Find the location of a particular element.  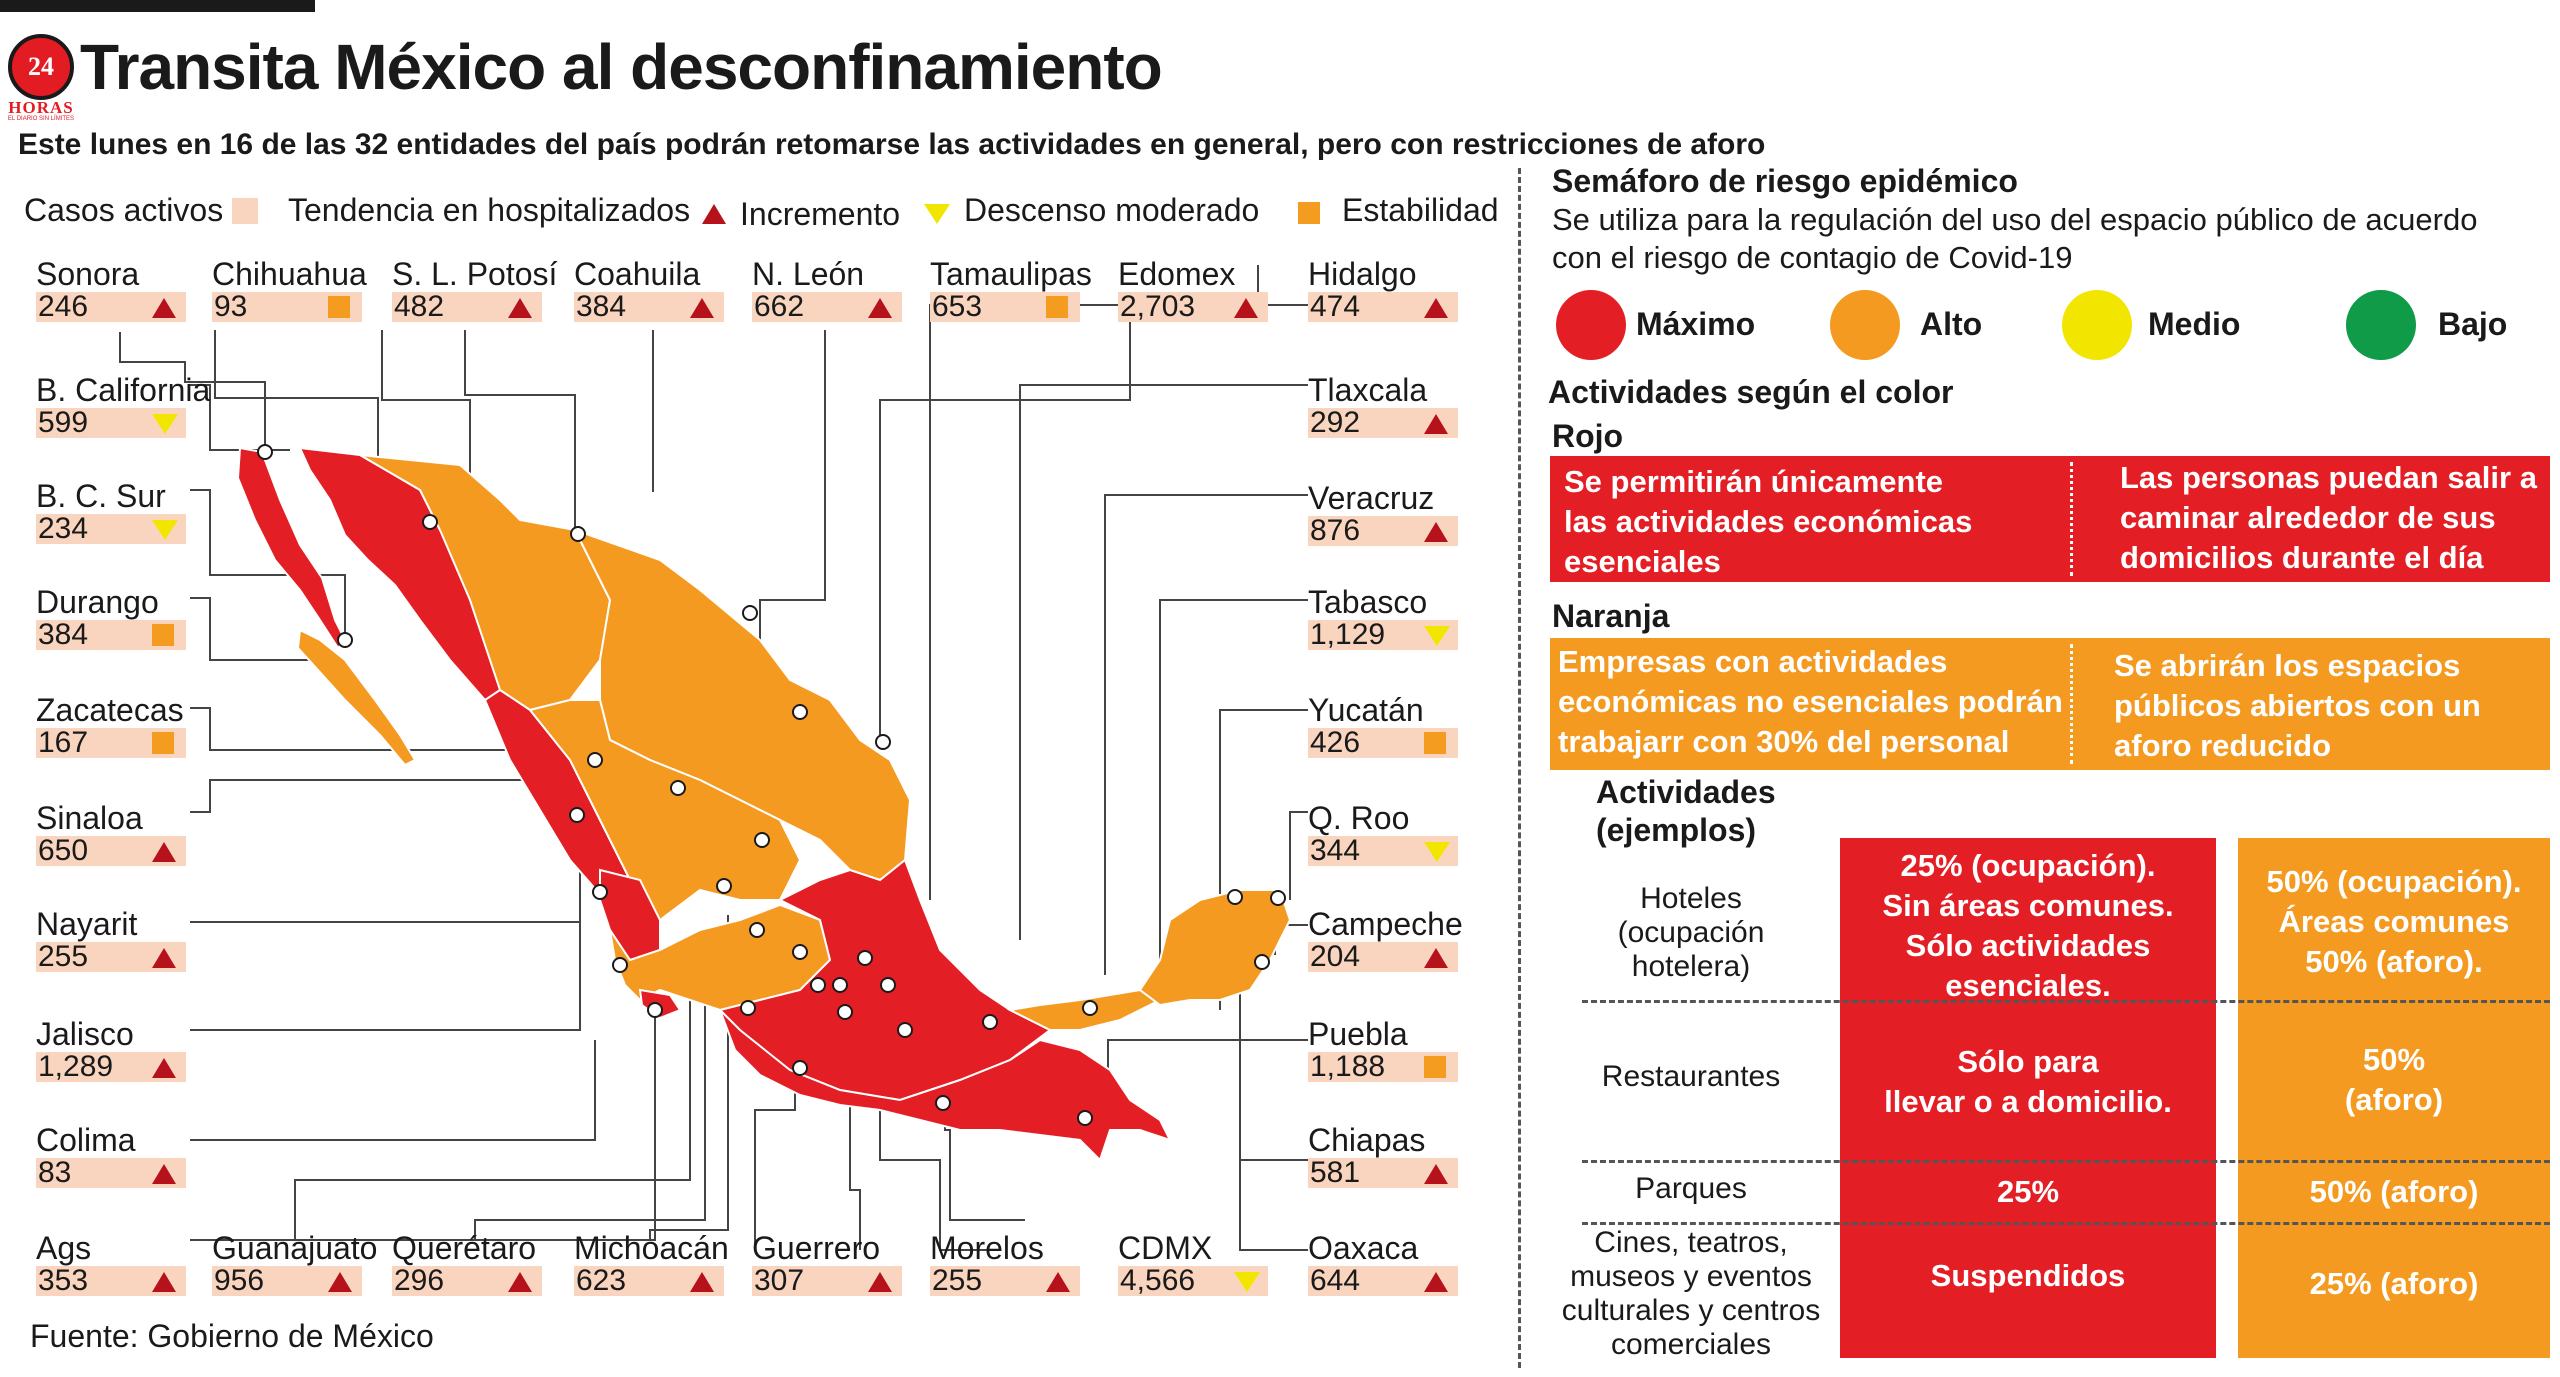

active-cases-value: 581 is located at coordinates (1335, 1172).